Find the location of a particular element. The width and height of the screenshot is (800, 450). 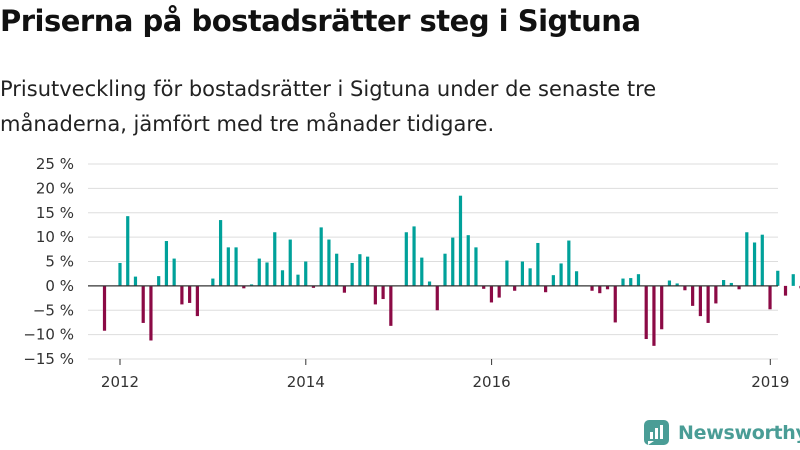

y-tick-label: 15 % is located at coordinates (55, 213).